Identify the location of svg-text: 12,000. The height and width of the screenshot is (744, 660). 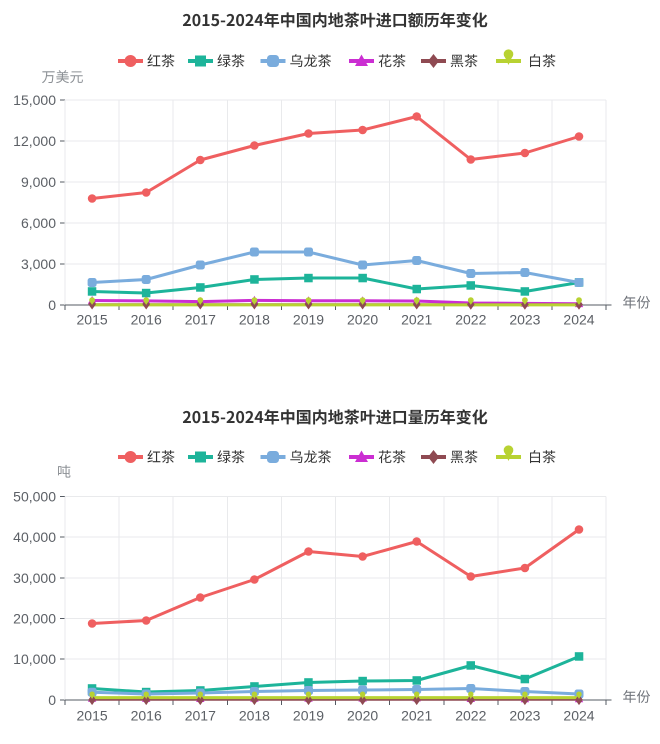
(34, 141).